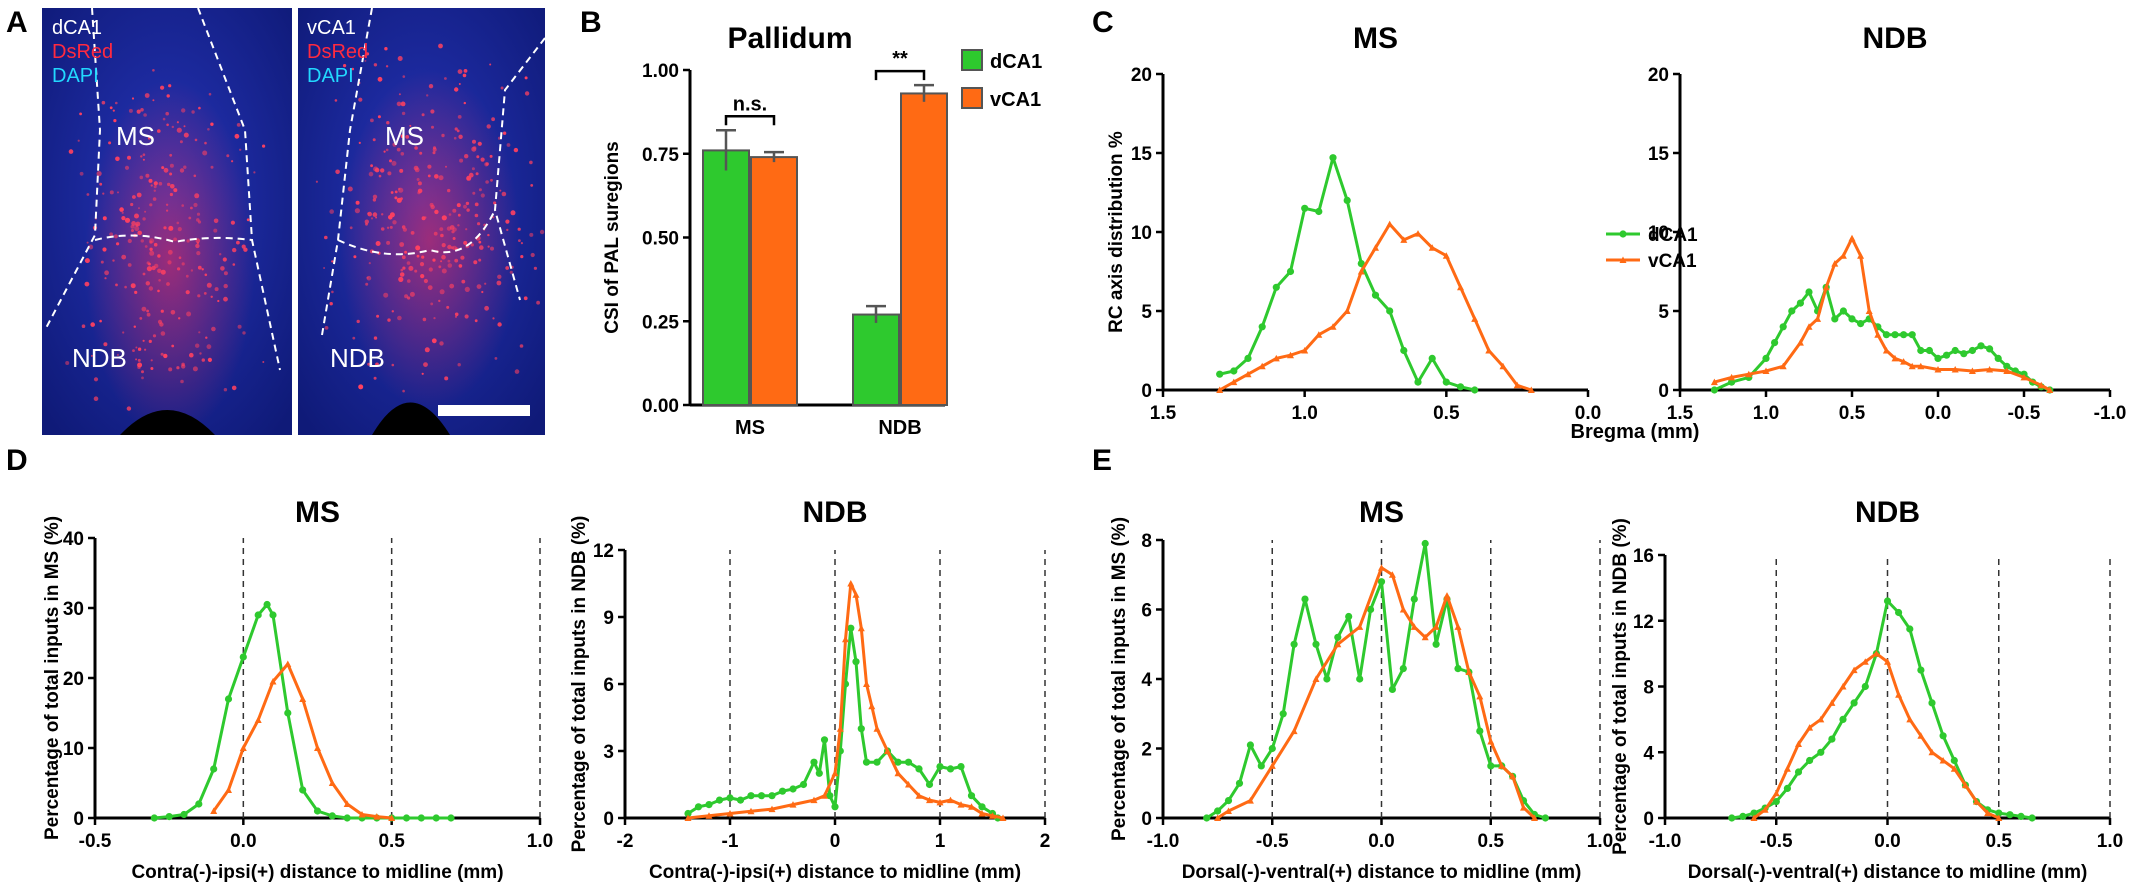 This screenshot has height=885, width=2129. Describe the element at coordinates (73, 539) in the screenshot. I see `y-tick-label: 40` at that location.